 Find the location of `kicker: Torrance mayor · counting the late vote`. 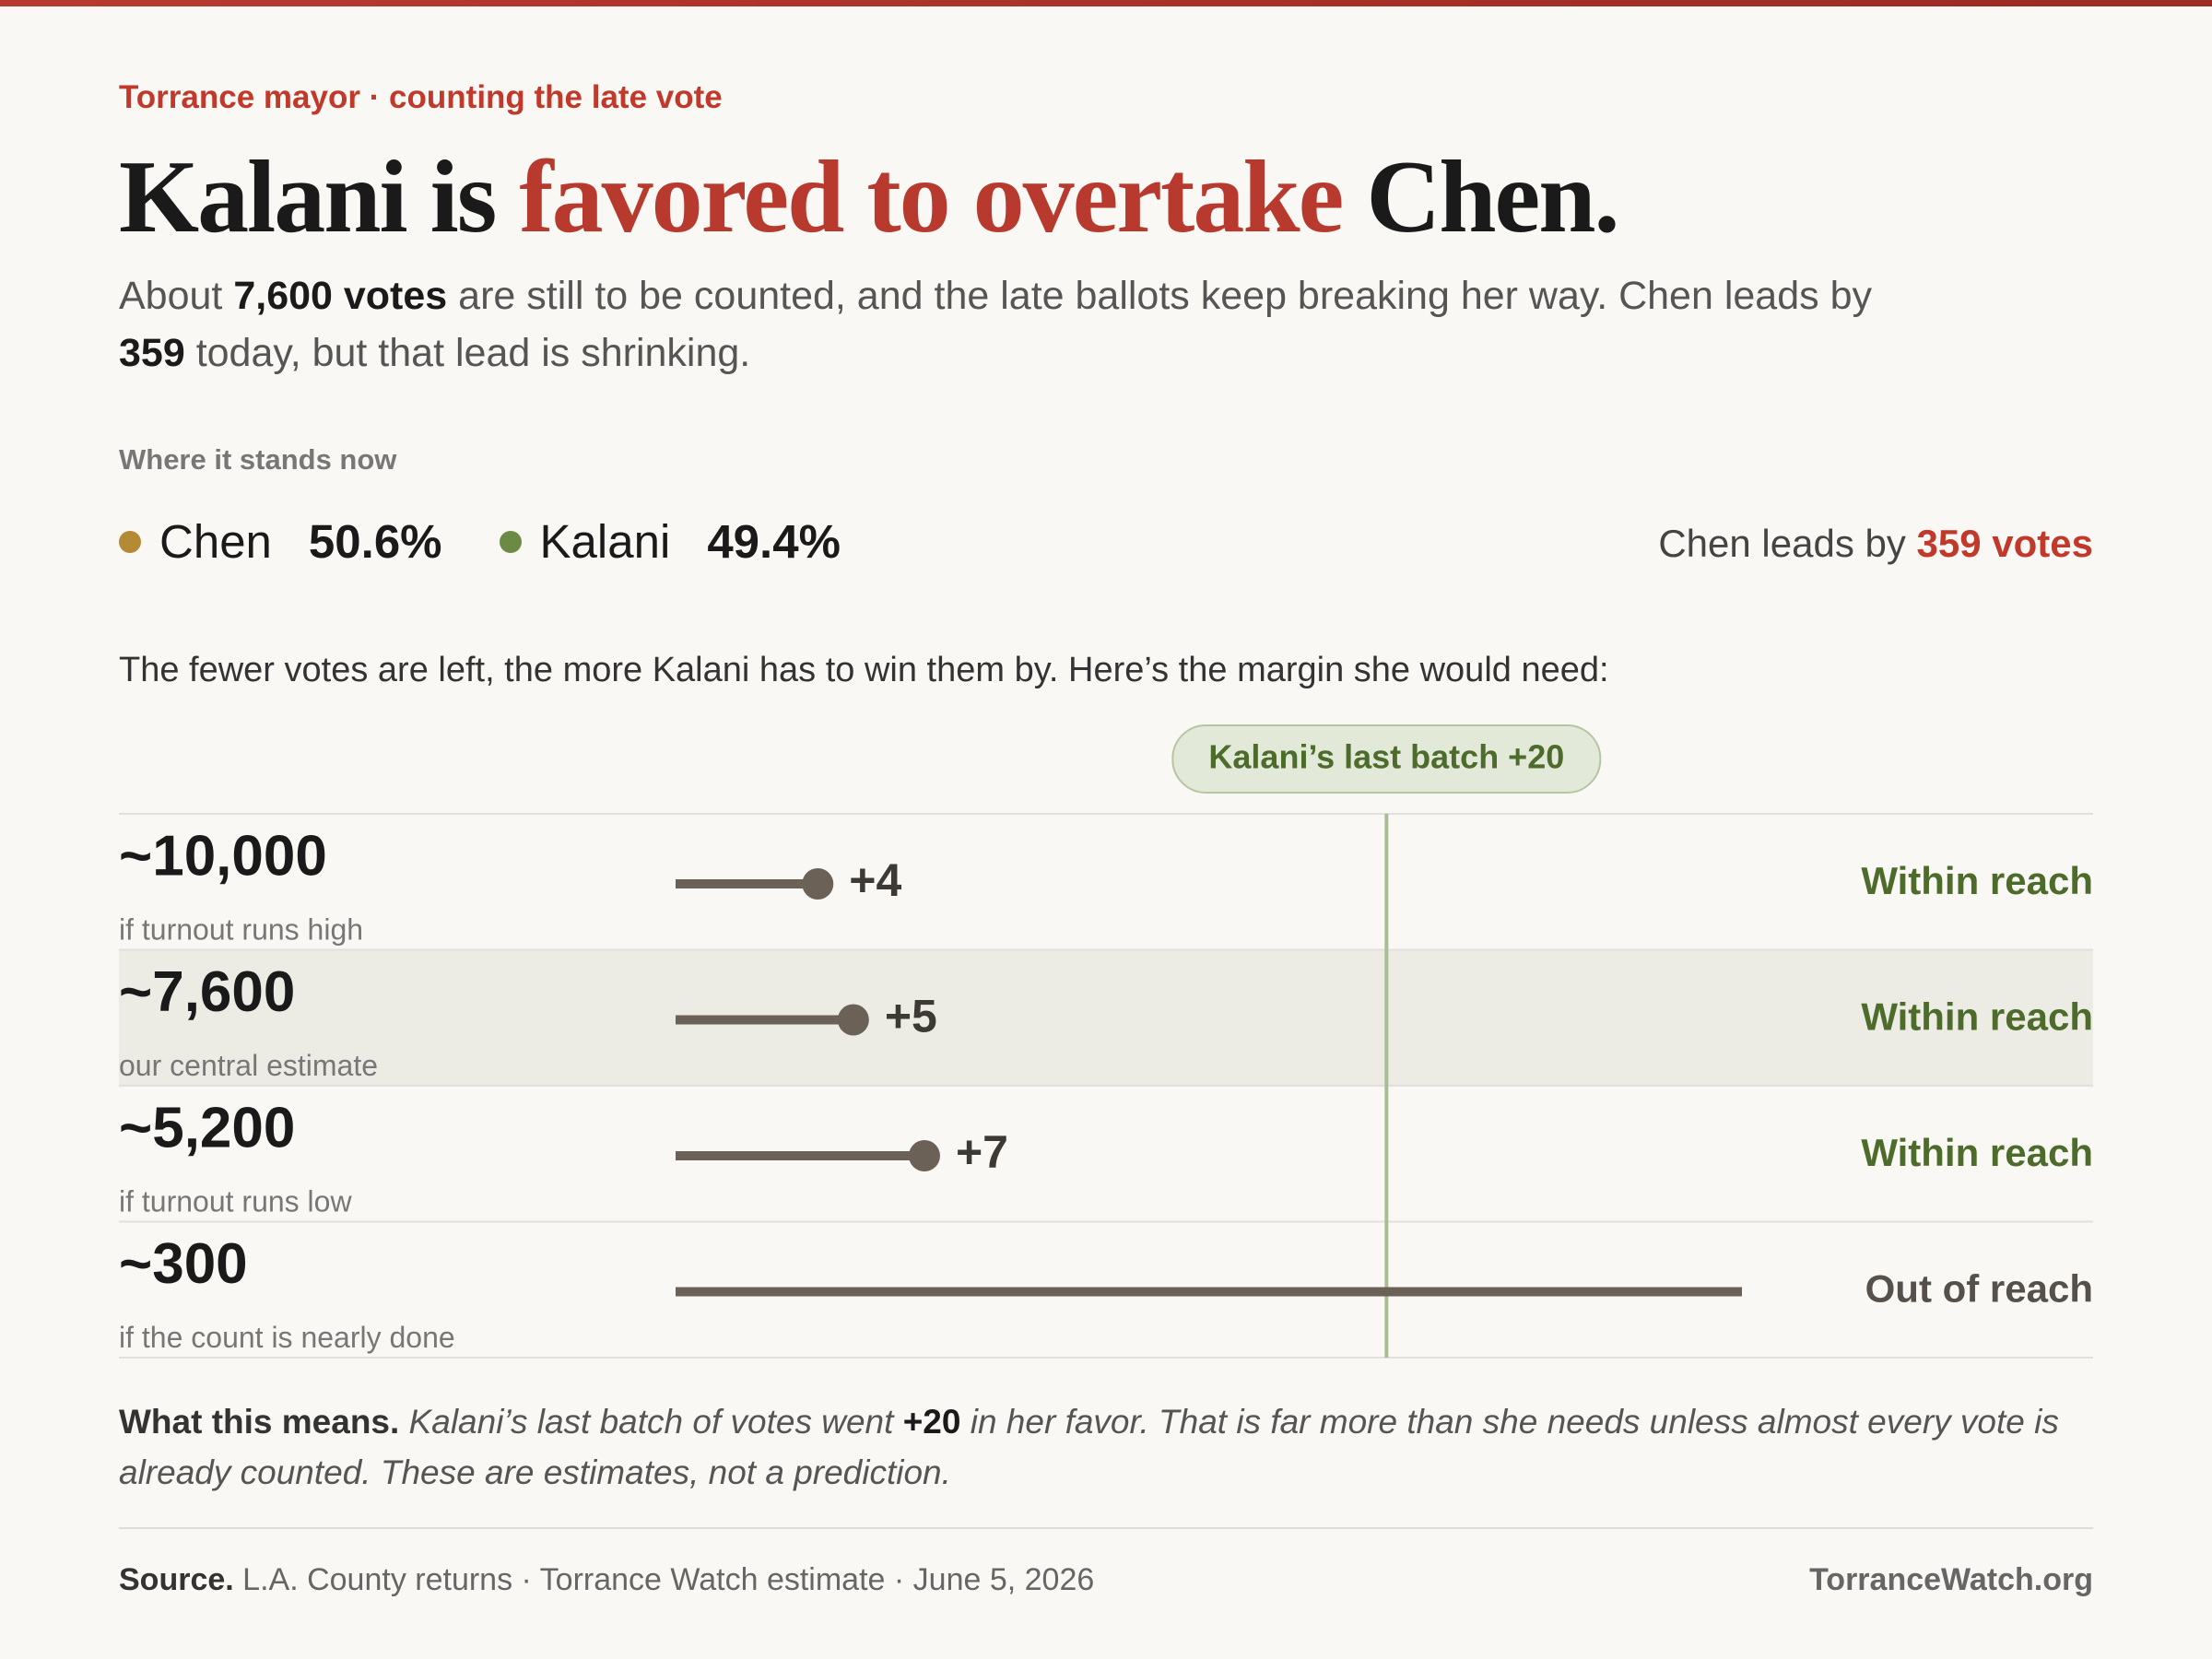

kicker: Torrance mayor · counting the late vote is located at coordinates (421, 97).